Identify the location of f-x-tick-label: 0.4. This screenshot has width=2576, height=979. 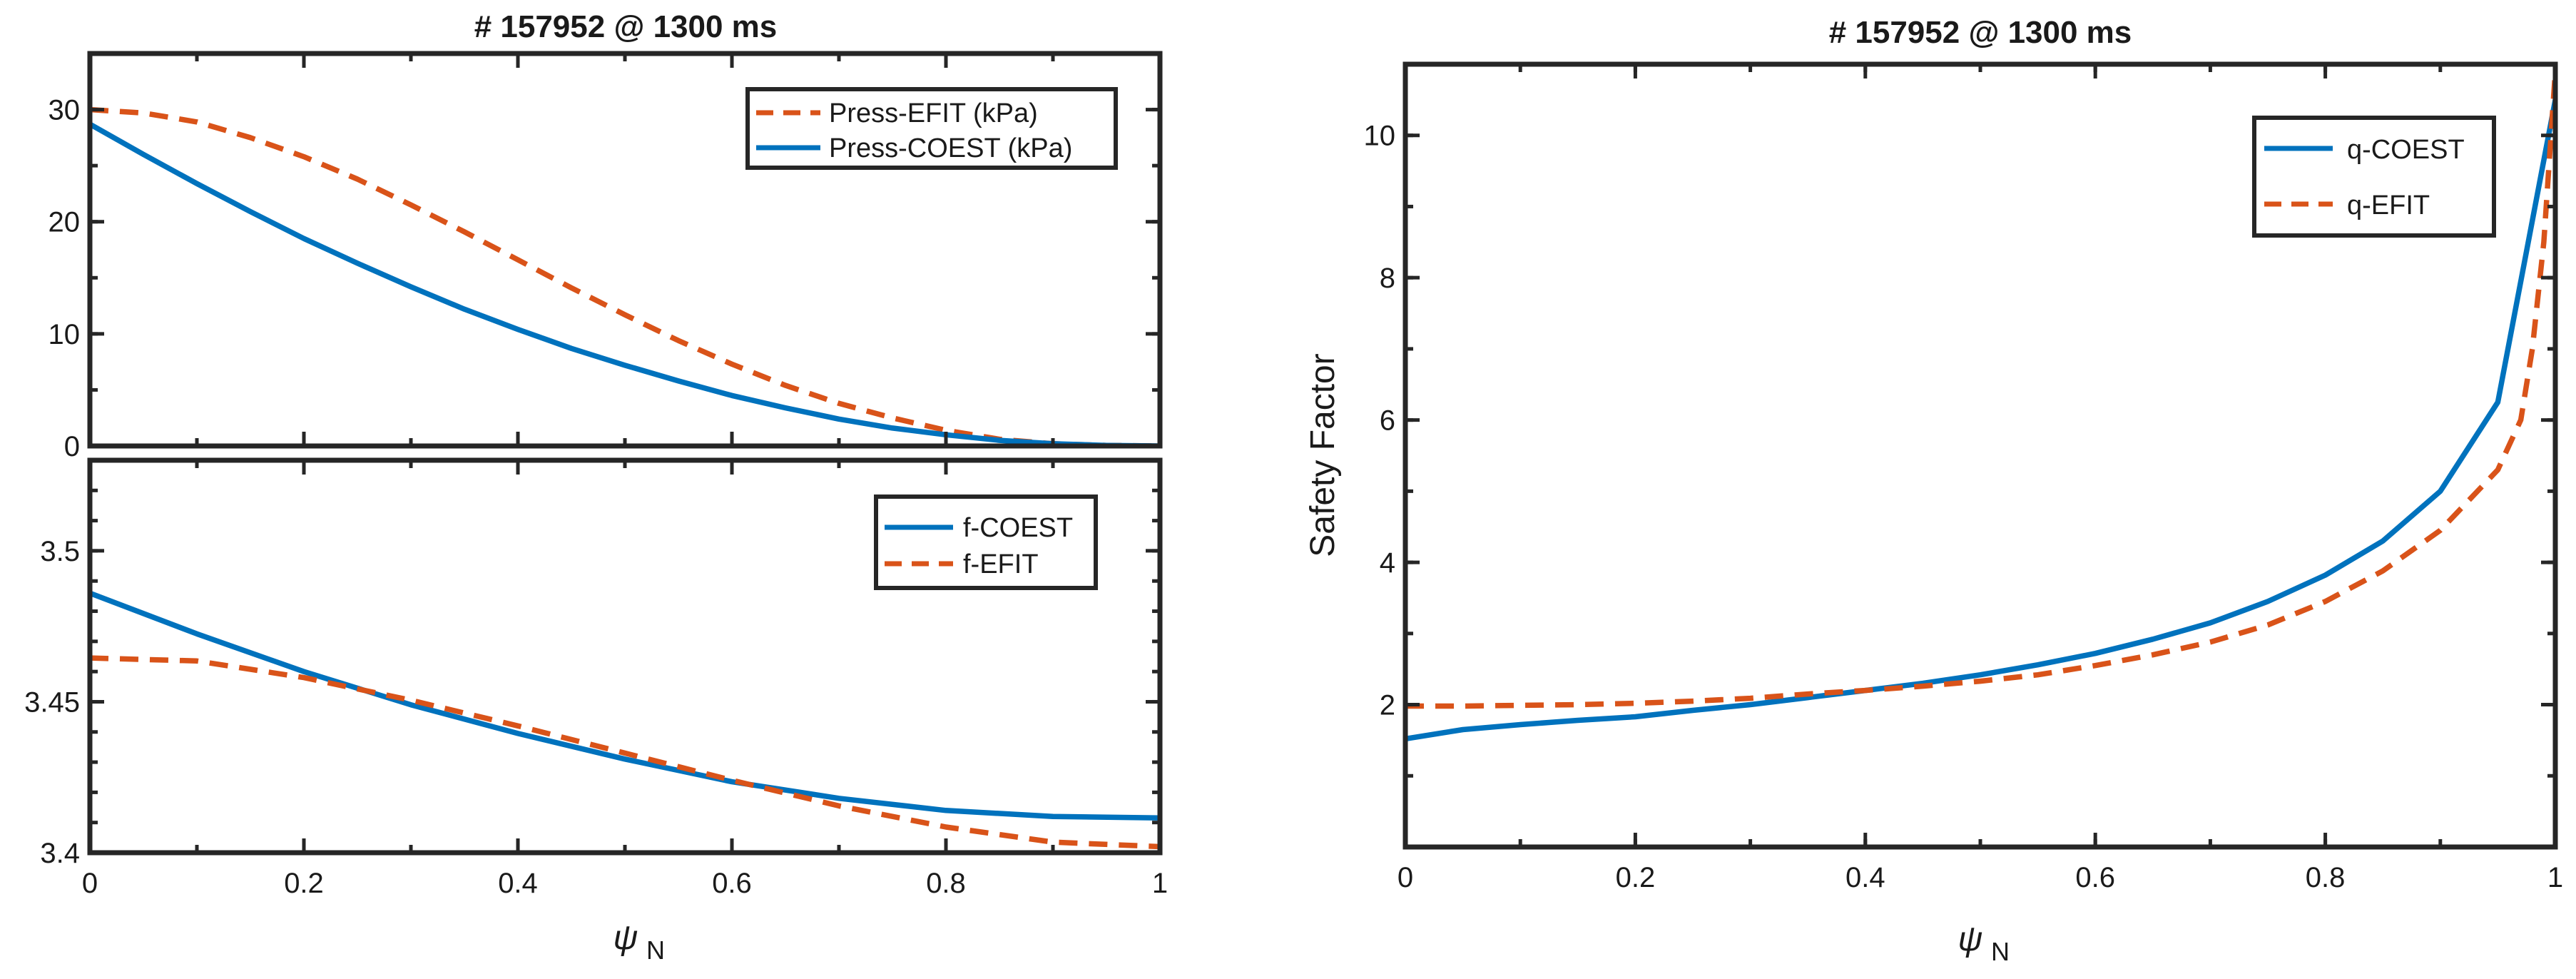
(518, 883).